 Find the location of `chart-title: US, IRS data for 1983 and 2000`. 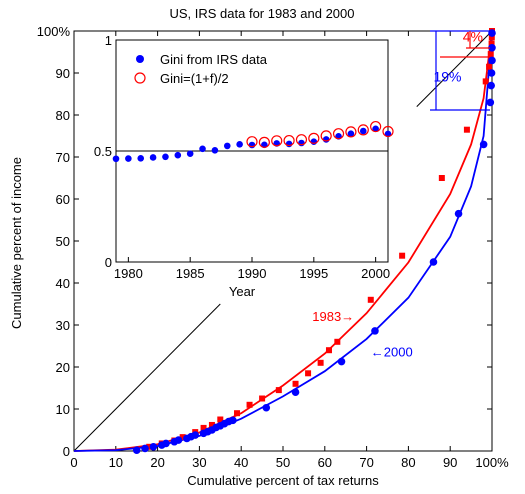

chart-title: US, IRS data for 1983 and 2000 is located at coordinates (261, 13).